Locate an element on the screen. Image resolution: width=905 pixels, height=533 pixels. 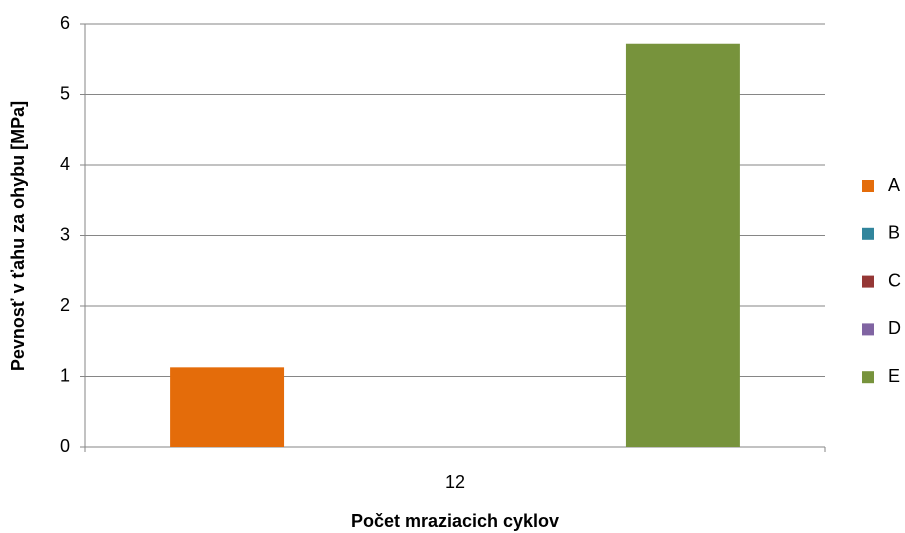
x-axis-label: Počet mraziacich cyklov is located at coordinates (455, 521).